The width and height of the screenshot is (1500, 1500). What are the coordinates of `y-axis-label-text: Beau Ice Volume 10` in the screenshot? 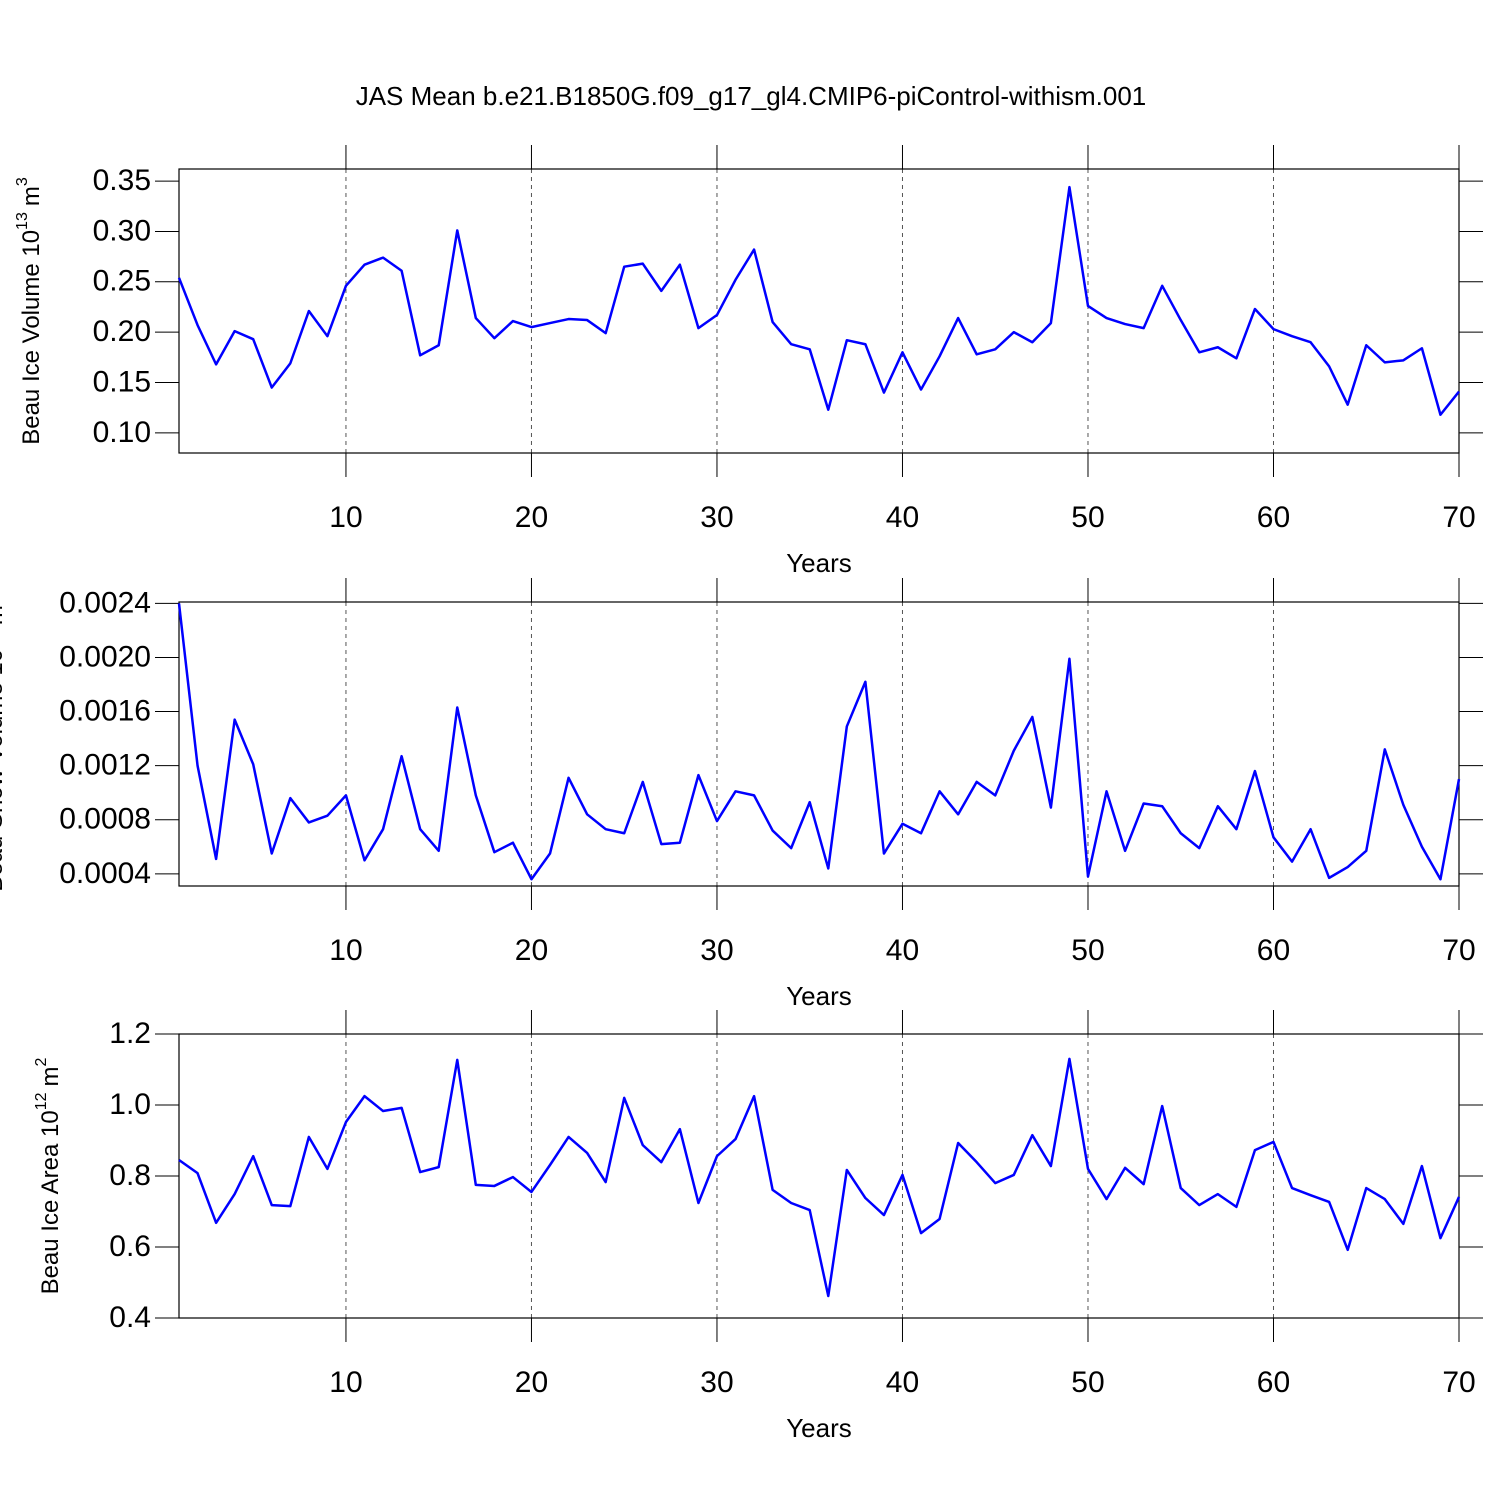 It's located at (31, 337).